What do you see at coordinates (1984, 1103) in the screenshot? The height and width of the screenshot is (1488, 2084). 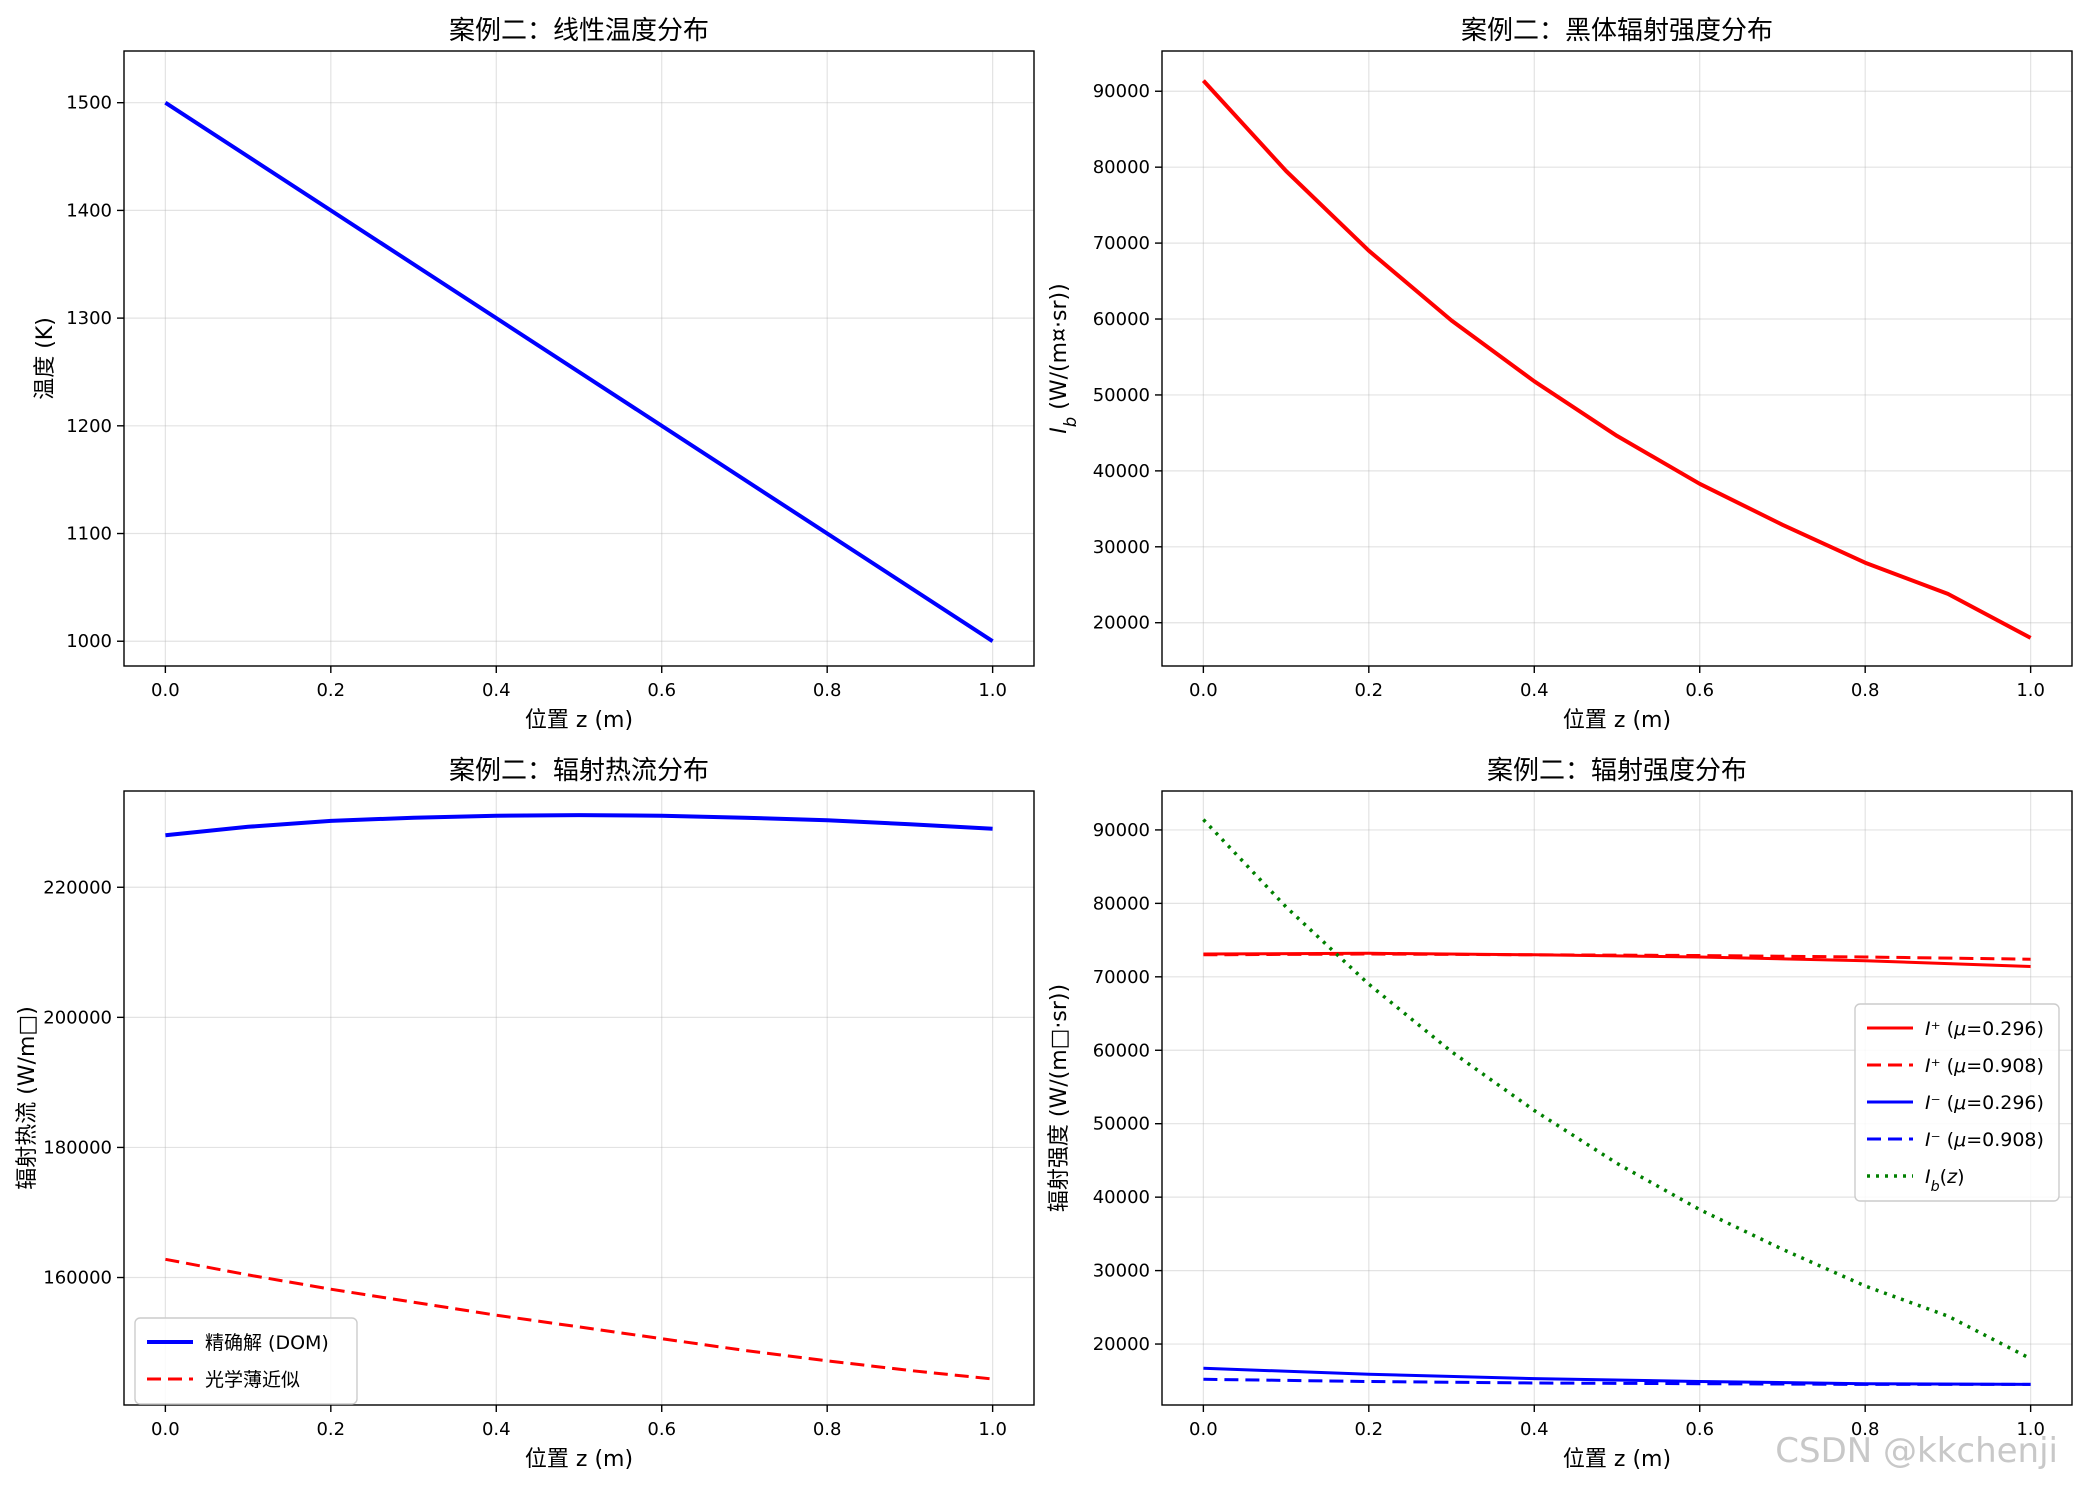 I see `legend-label: I⁻ (μ=0.296)` at bounding box center [1984, 1103].